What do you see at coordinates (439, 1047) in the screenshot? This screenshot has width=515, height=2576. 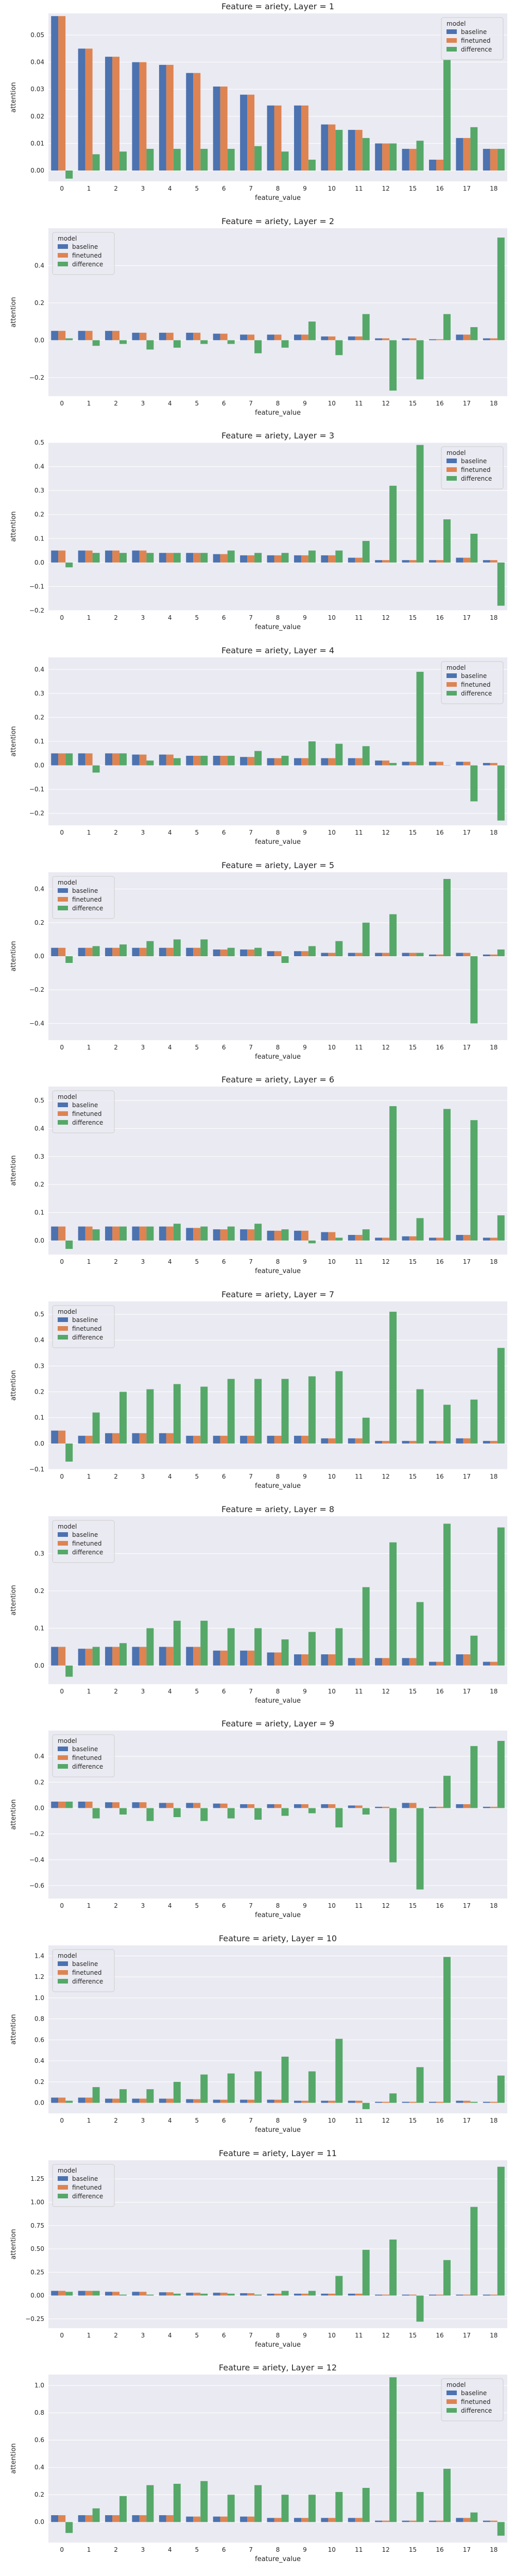 I see `x-tick-label: 16` at bounding box center [439, 1047].